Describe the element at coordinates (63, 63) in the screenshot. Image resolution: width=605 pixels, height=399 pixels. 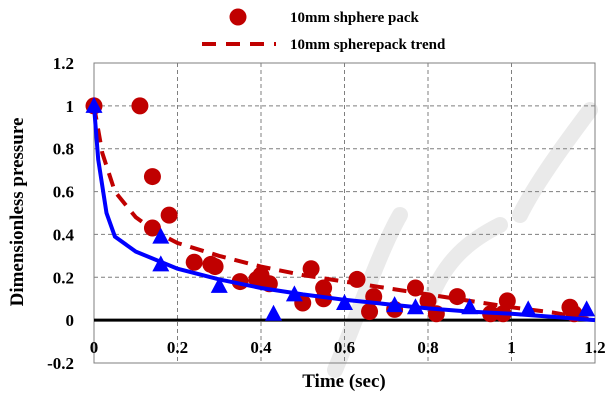
I see `y-tick-label: 1.2` at that location.